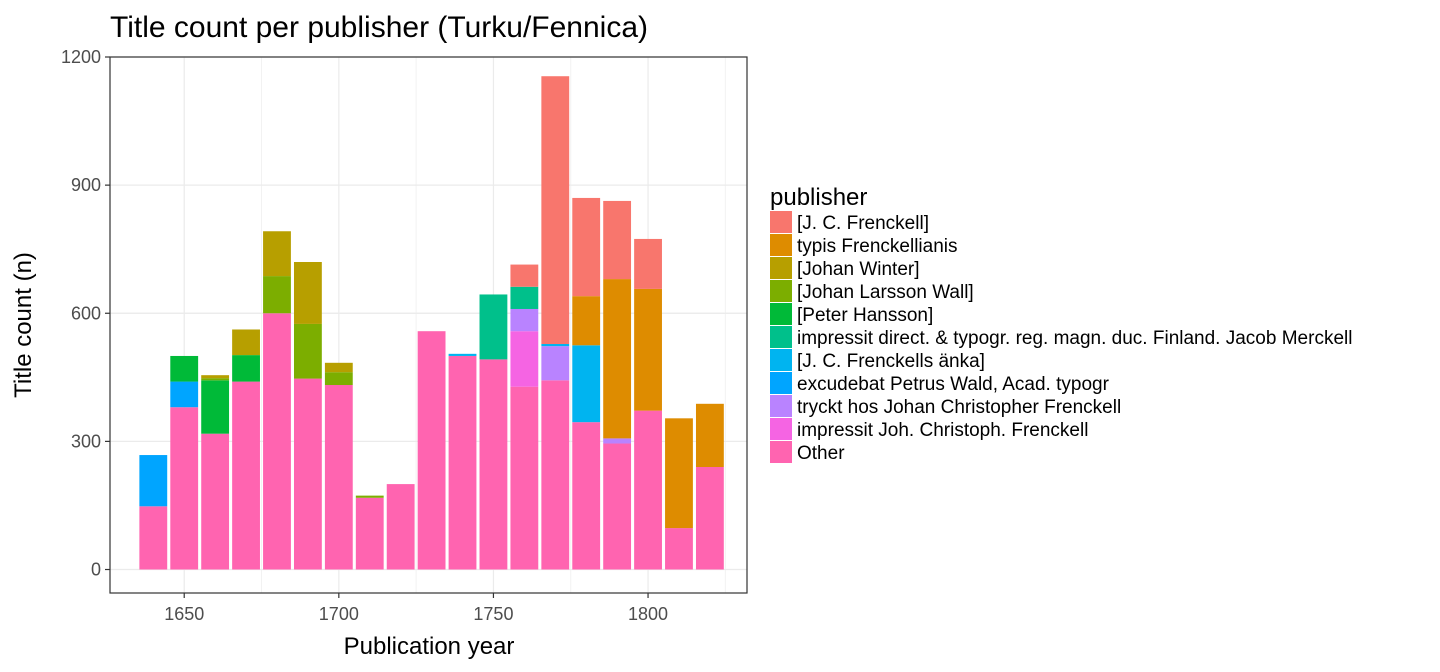 The height and width of the screenshot is (672, 1440). I want to click on legend-label: [J. C. Frenckell], so click(863, 223).